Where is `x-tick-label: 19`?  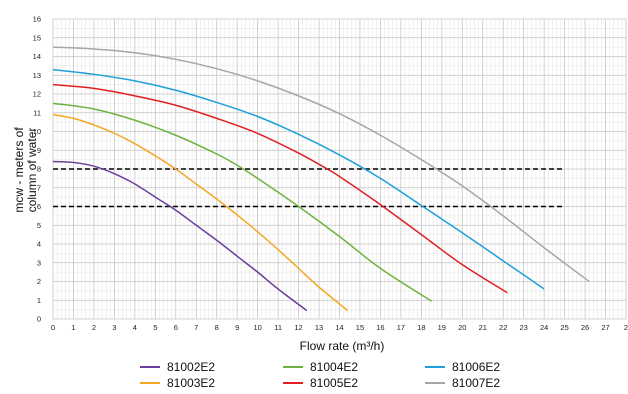
x-tick-label: 19 is located at coordinates (442, 327).